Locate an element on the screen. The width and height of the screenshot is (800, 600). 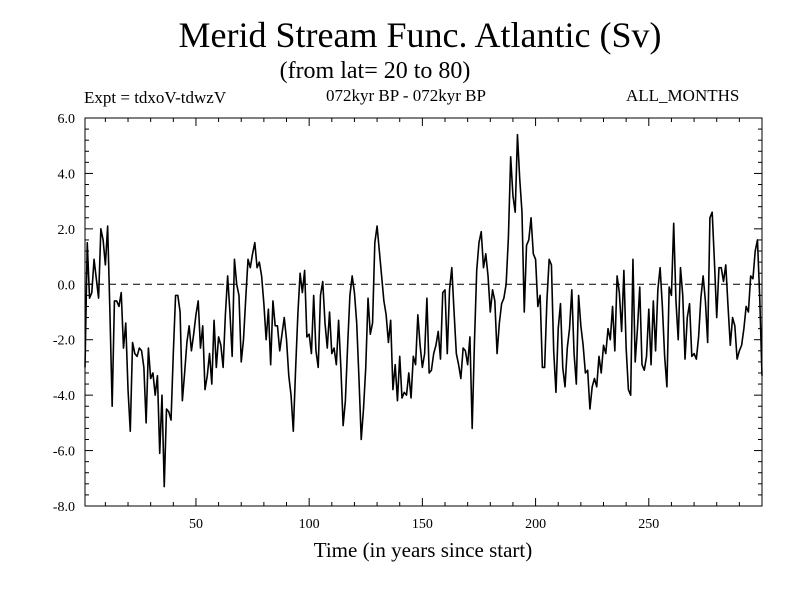
y-tick-label: -2.0 is located at coordinates (64, 341).